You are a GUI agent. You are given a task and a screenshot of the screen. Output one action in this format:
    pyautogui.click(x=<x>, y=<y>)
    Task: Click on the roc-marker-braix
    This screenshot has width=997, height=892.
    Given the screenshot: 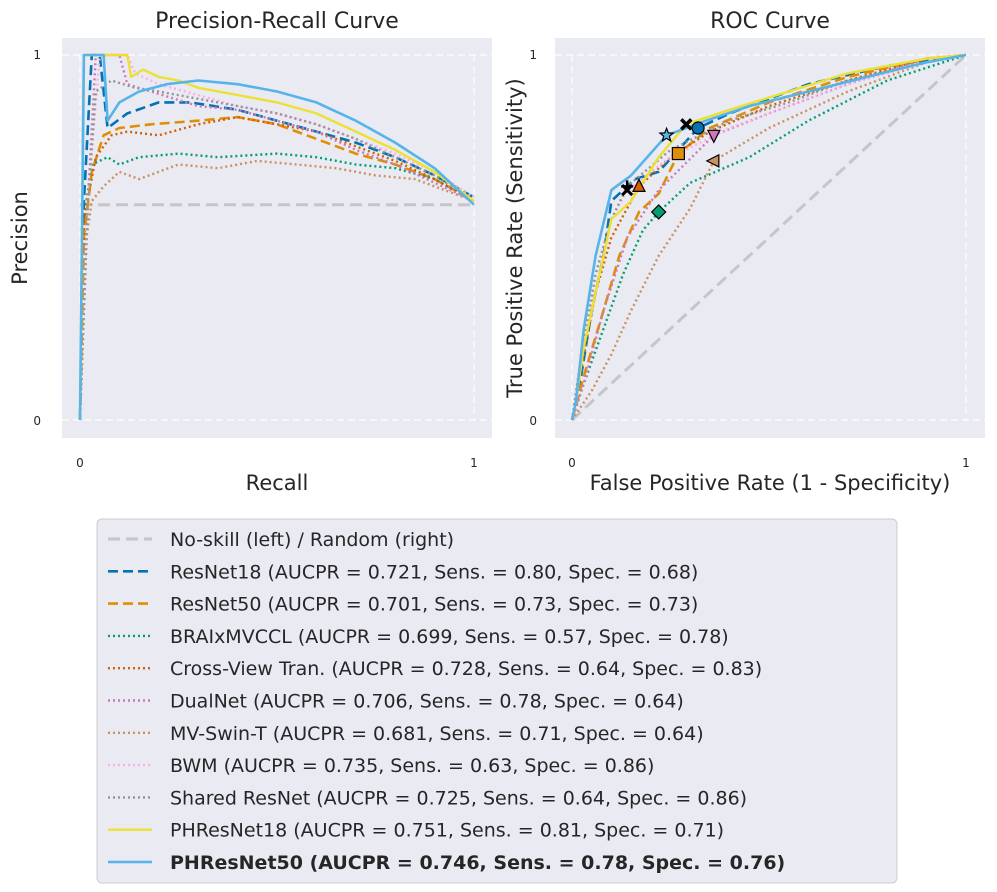 What is the action you would take?
    pyautogui.click(x=658, y=212)
    